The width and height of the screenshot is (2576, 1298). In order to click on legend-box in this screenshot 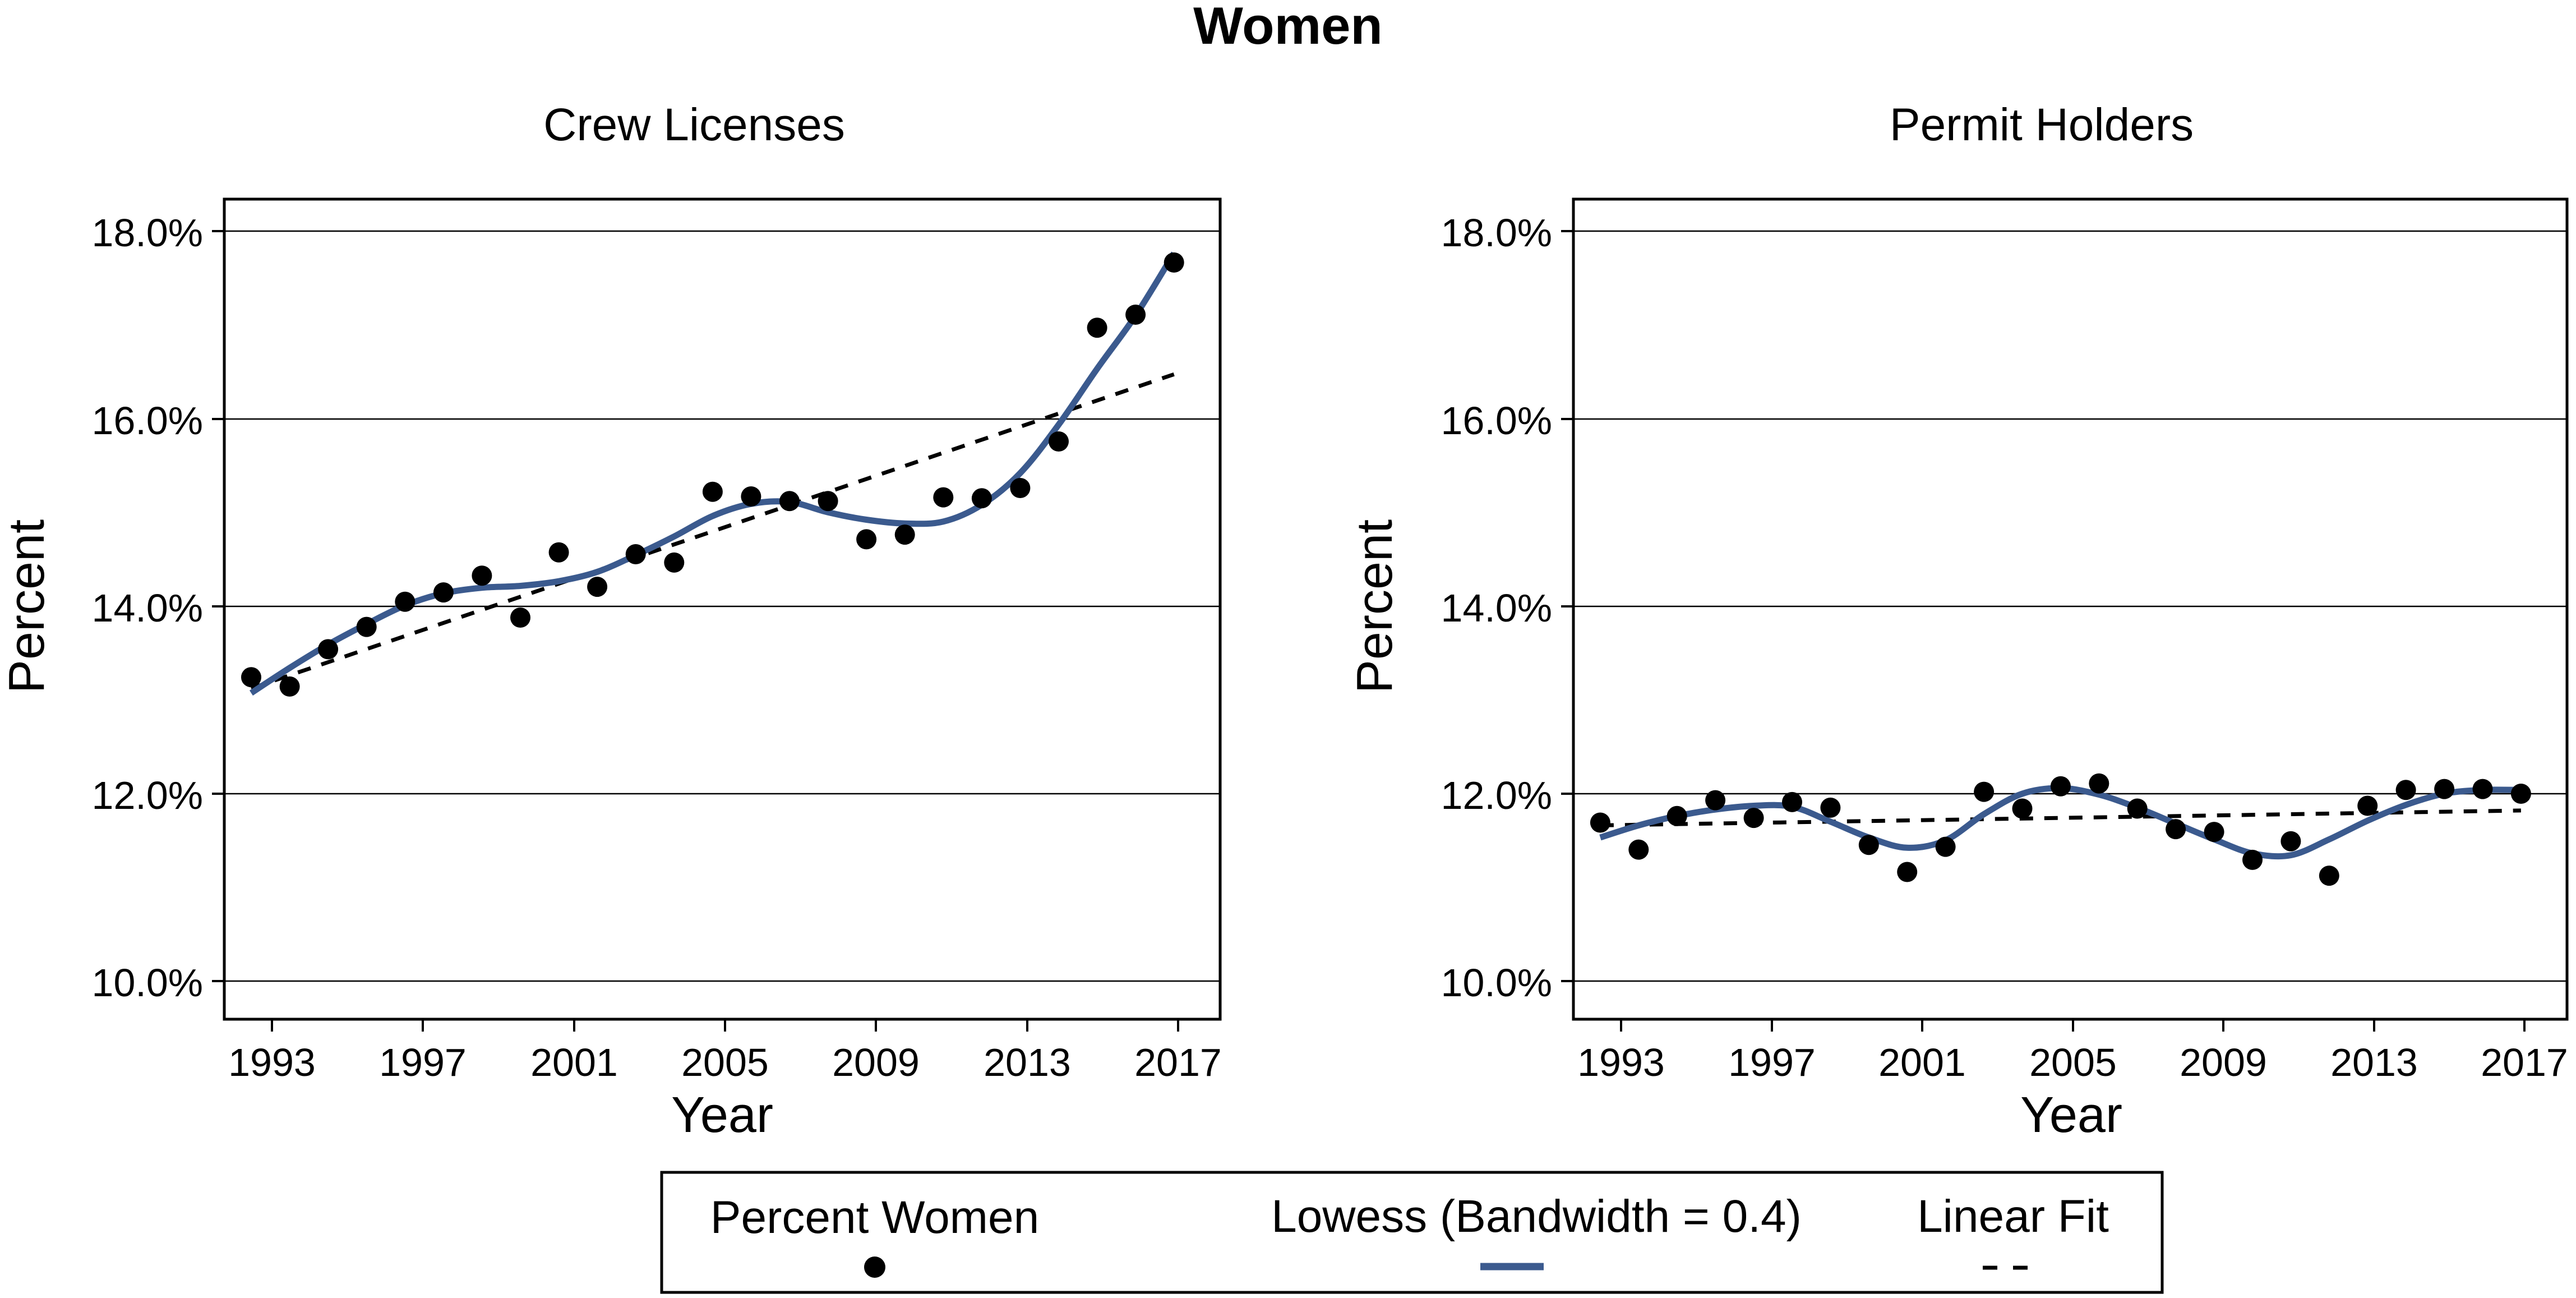, I will do `click(1412, 1232)`.